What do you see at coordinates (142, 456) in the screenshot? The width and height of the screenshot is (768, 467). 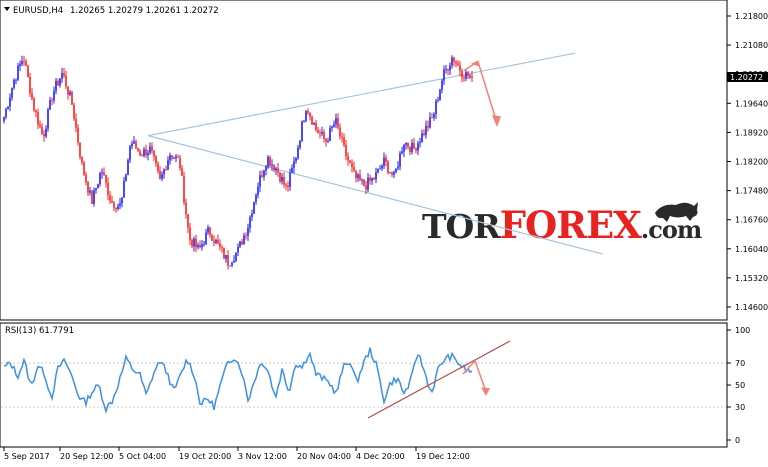 I see `time-tick-label: 5 Oct 04:00` at bounding box center [142, 456].